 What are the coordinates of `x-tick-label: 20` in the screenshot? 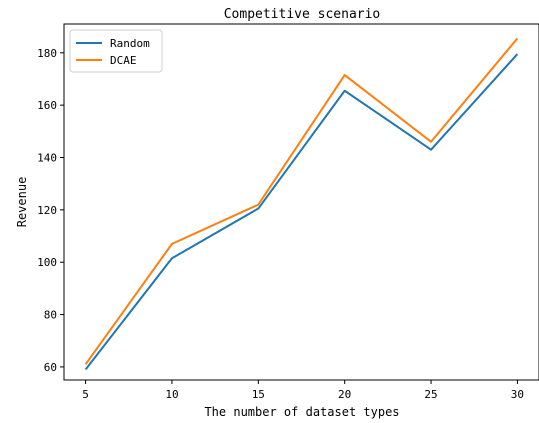 It's located at (344, 394).